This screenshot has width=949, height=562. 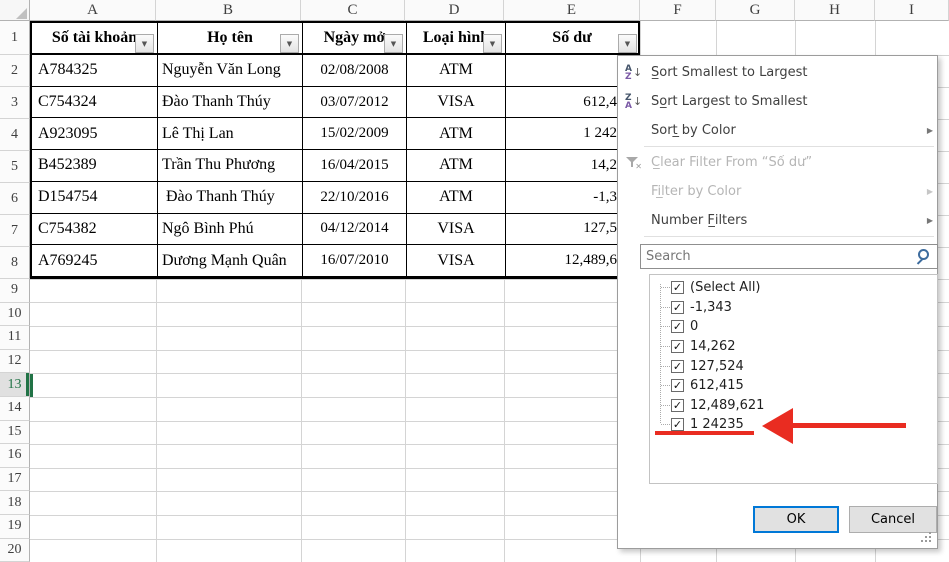 I want to click on row-header-14: 14, so click(x=15, y=408).